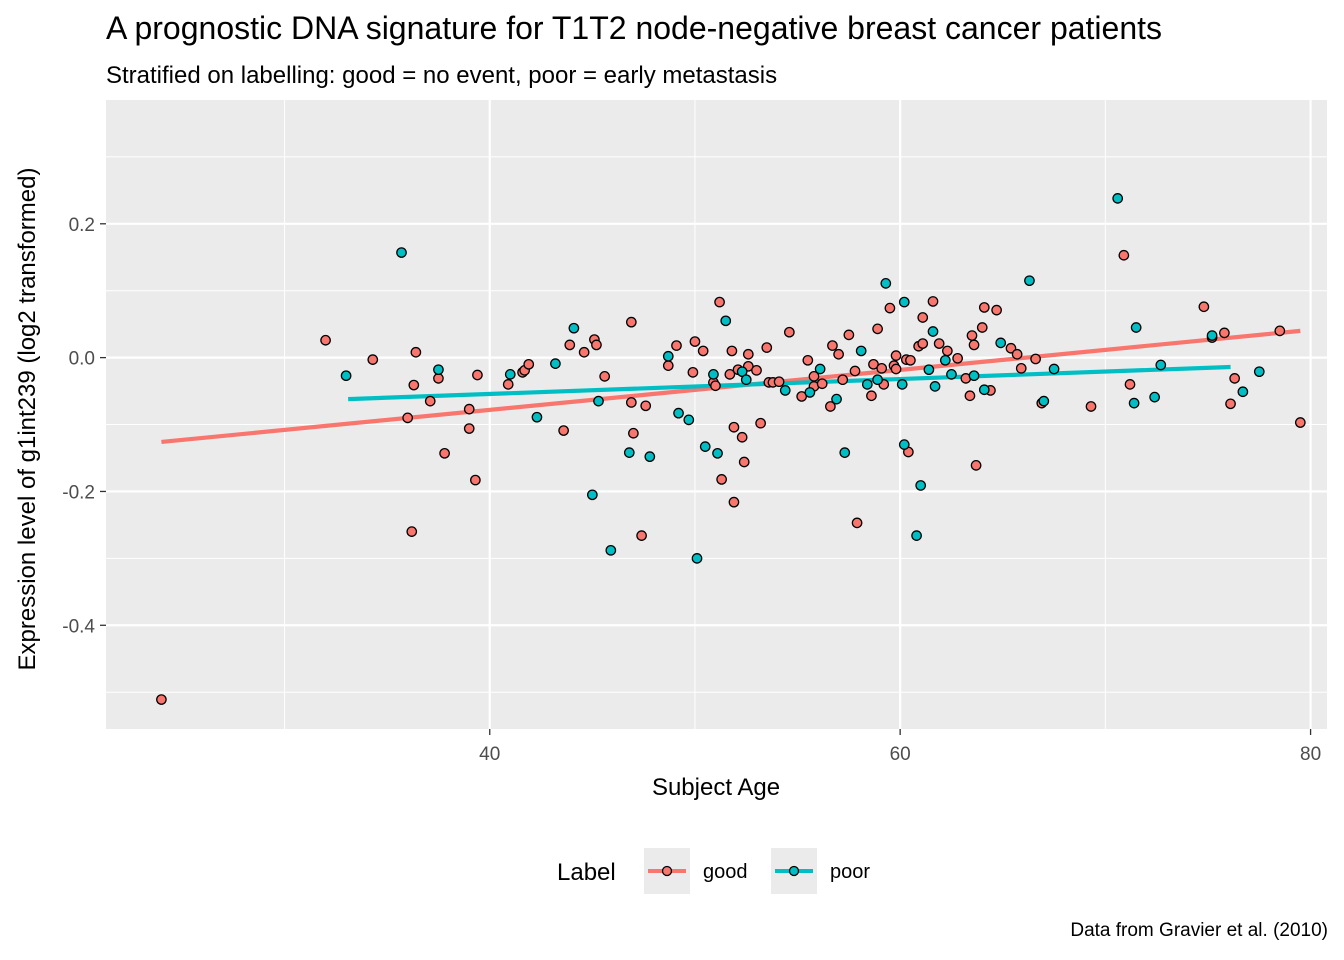 This screenshot has height=960, width=1344. Describe the element at coordinates (586, 872) in the screenshot. I see `legend-title: Label` at that location.